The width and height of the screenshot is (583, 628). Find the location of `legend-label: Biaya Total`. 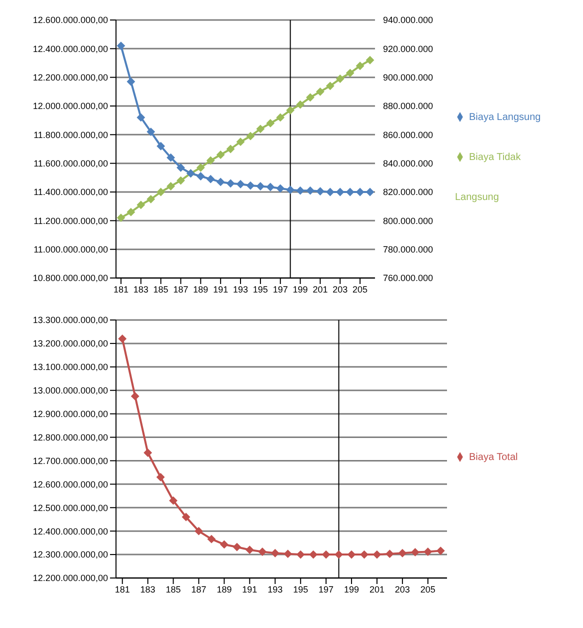

legend-label: Biaya Total is located at coordinates (493, 457).